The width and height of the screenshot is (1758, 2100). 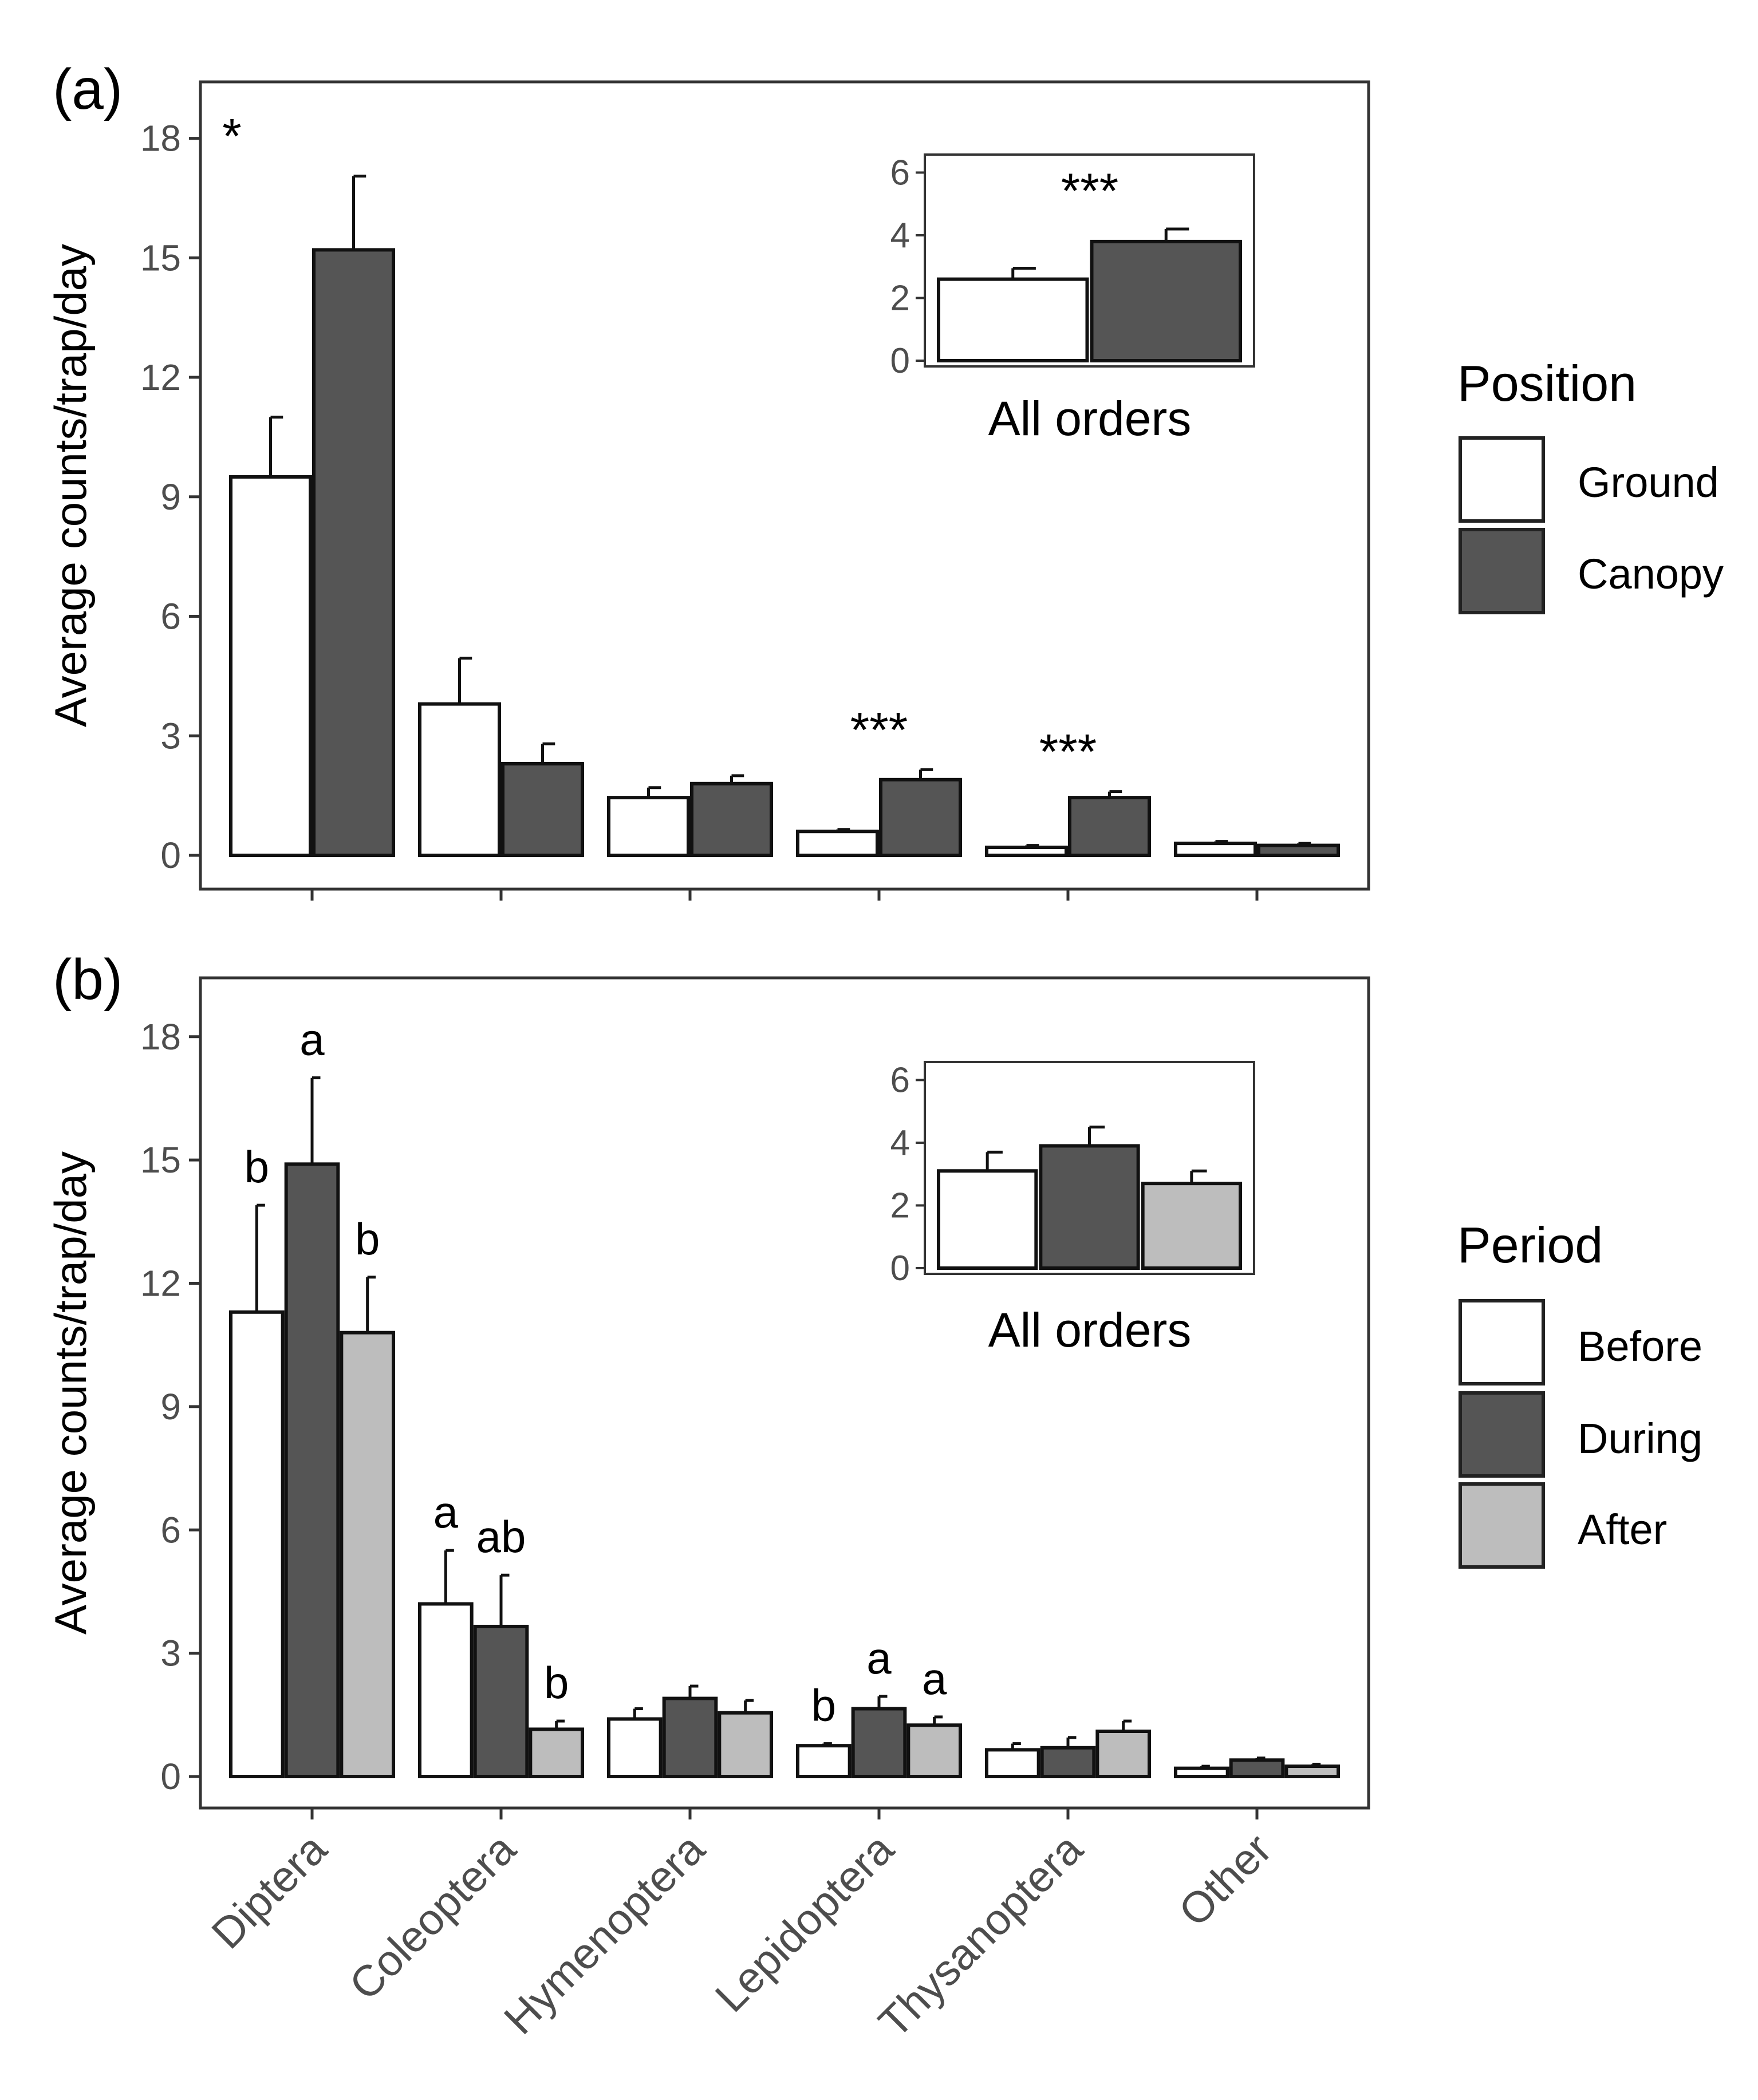 What do you see at coordinates (1530, 1245) in the screenshot?
I see `legend-period-title: Period` at bounding box center [1530, 1245].